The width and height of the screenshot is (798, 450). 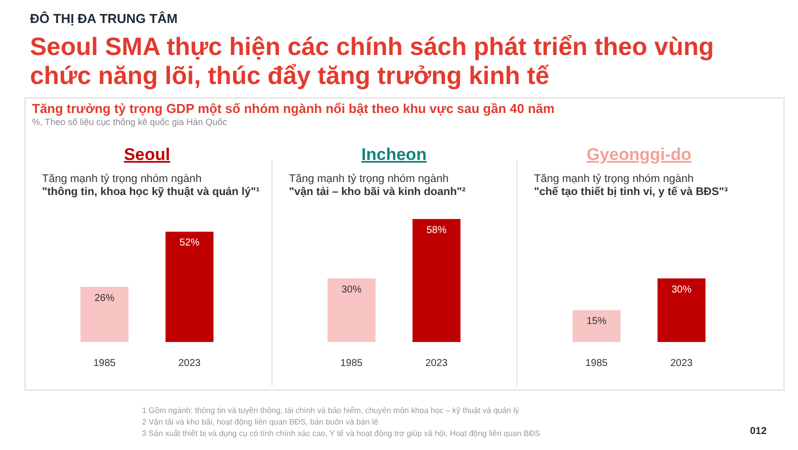 I want to click on data-label: 15%, so click(x=596, y=322).